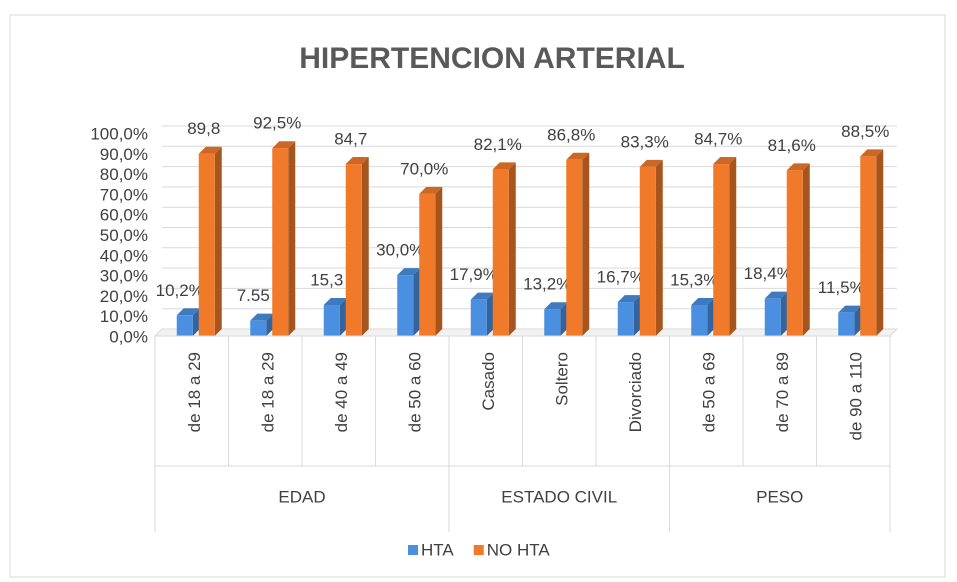 The height and width of the screenshot is (582, 957). Describe the element at coordinates (694, 279) in the screenshot. I see `data-label: 15,3%` at that location.